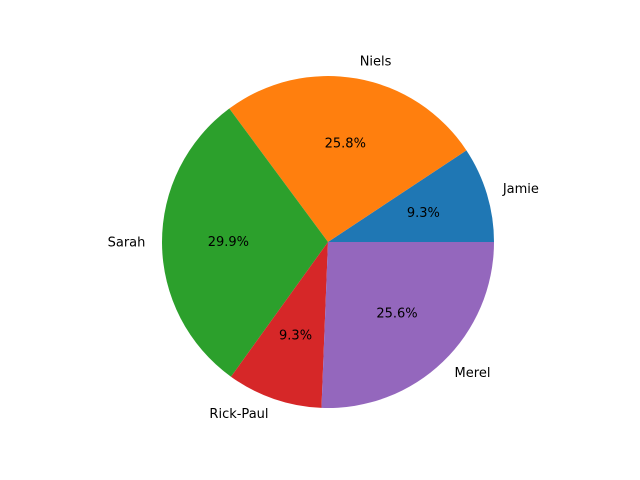  Describe the element at coordinates (345, 143) in the screenshot. I see `pie-pct-label: 25.8%` at that location.